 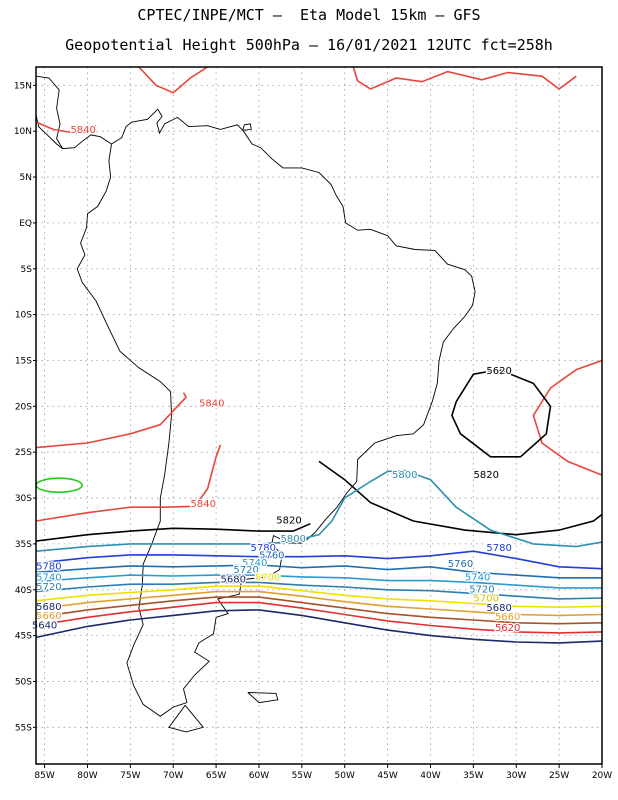 I want to click on lat-tick-label: 5N, so click(x=26, y=178).